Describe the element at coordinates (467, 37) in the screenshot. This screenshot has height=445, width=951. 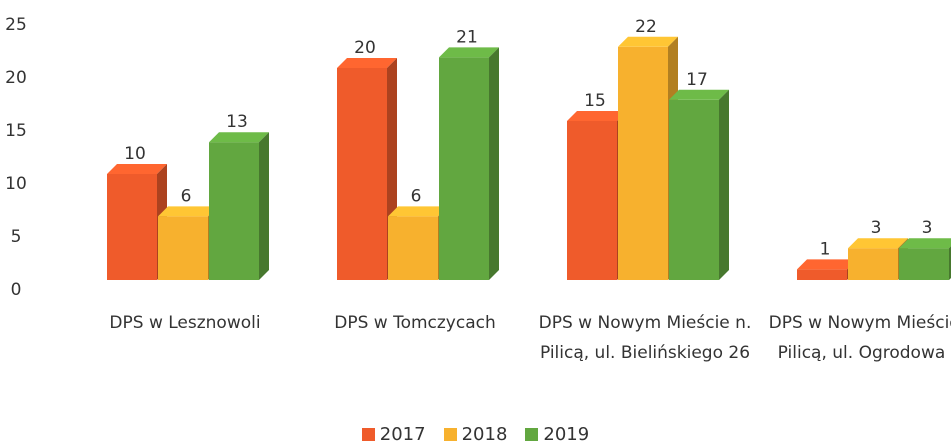
I see `data-label: 21` at that location.